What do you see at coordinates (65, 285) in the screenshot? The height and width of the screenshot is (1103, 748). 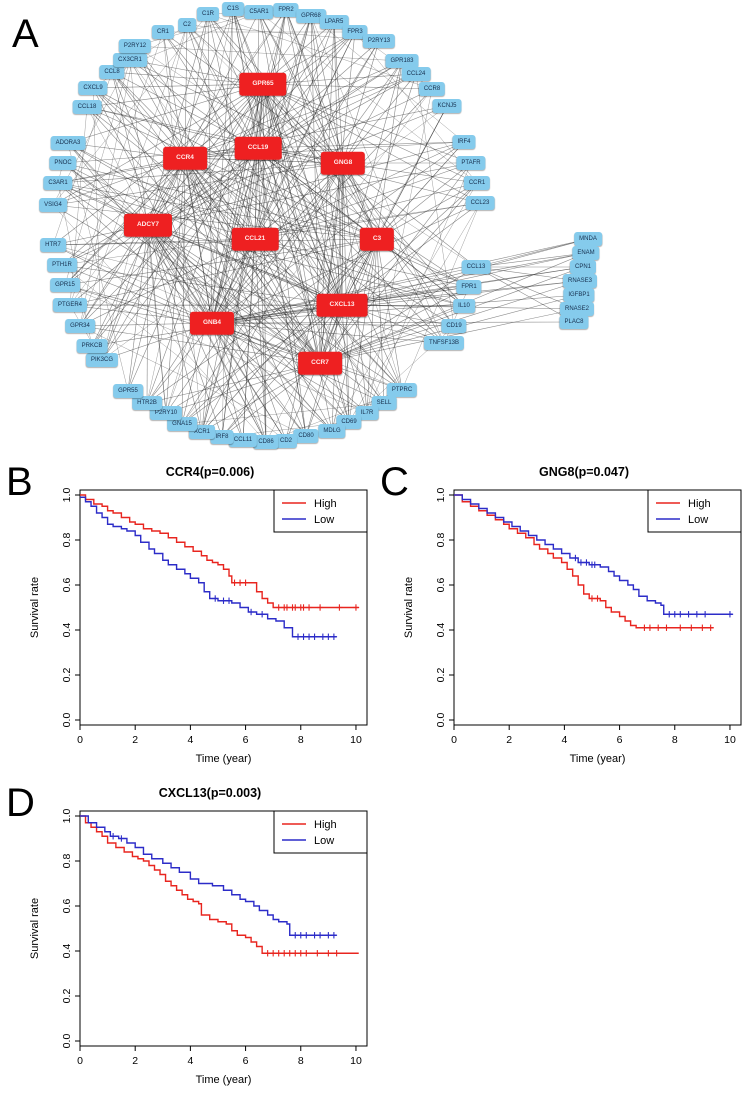 I see `network-node-GPR15: GPR15` at bounding box center [65, 285].